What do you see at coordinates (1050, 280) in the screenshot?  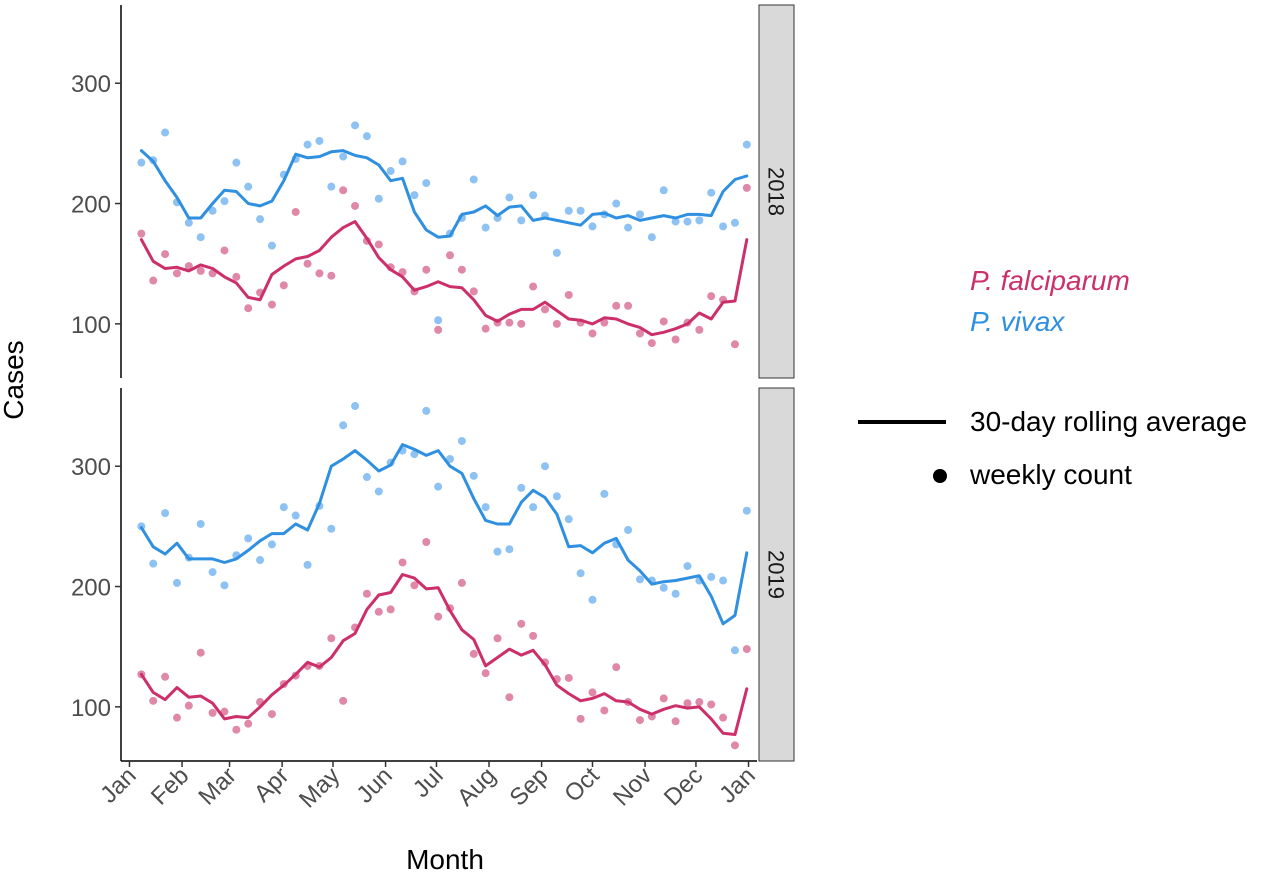 I see `legend-species-falciparum: P. falciparum` at bounding box center [1050, 280].